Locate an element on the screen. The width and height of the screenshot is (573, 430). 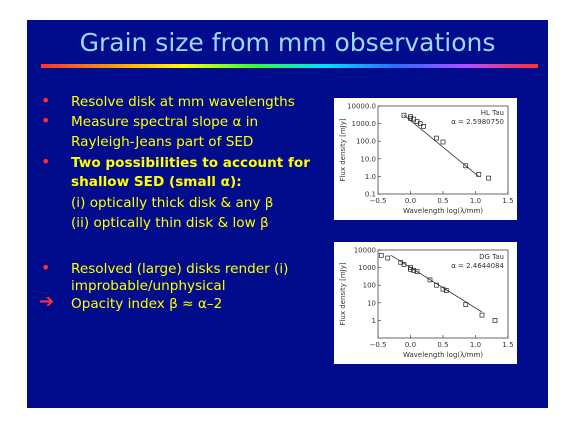
y-tick-label: 1000 is located at coordinates (367, 268).